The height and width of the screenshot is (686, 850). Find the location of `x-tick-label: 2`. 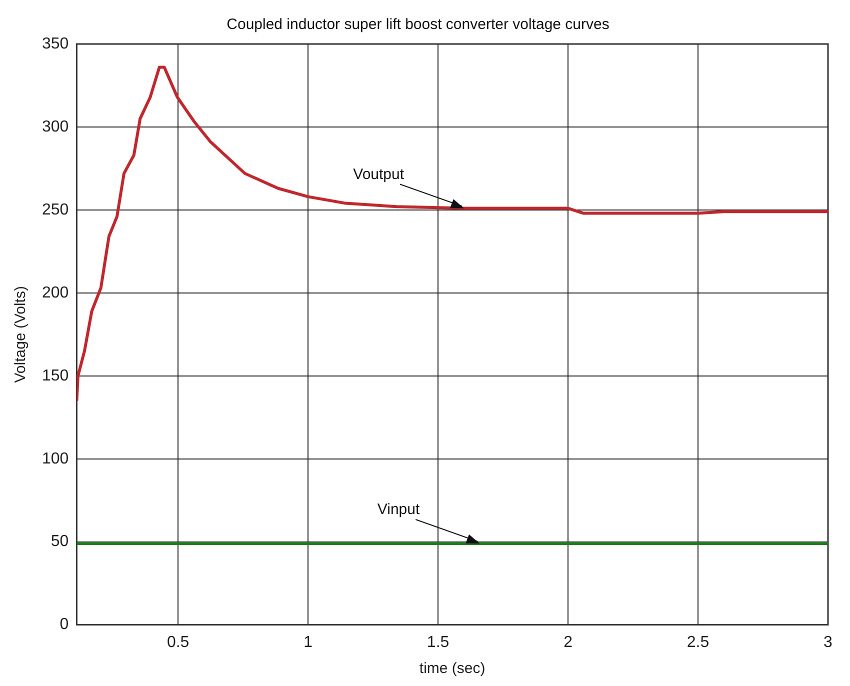

x-tick-label: 2 is located at coordinates (568, 642).